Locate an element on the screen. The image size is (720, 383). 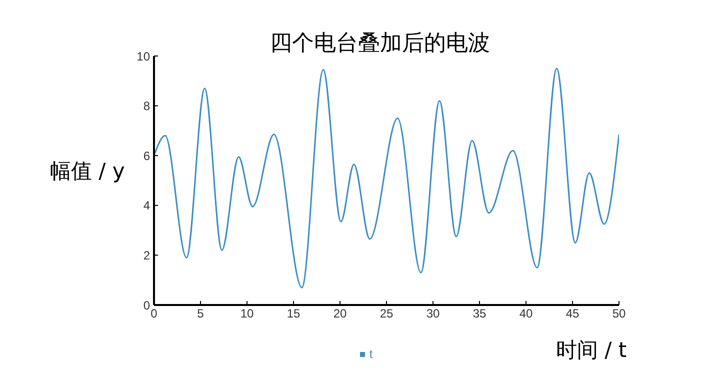
x-axis-title: 时间 / t is located at coordinates (591, 350).